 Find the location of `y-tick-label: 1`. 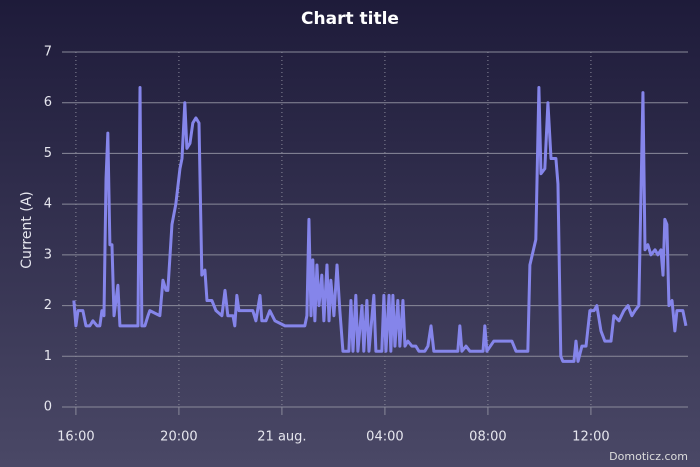

y-tick-label: 1 is located at coordinates (48, 356).